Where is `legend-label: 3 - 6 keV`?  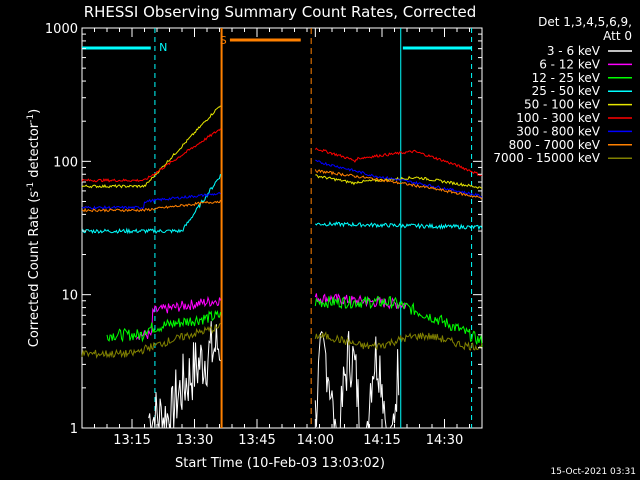
legend-label: 3 - 6 keV is located at coordinates (574, 51).